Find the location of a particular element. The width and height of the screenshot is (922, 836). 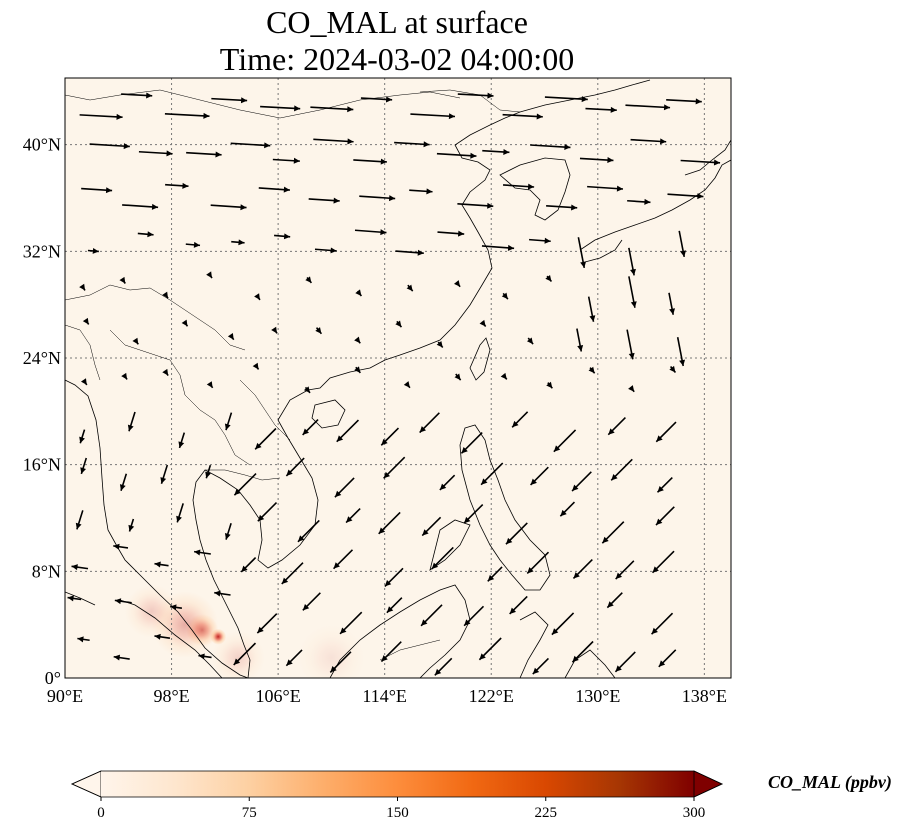

lon-tick-label: 122°E is located at coordinates (491, 696).